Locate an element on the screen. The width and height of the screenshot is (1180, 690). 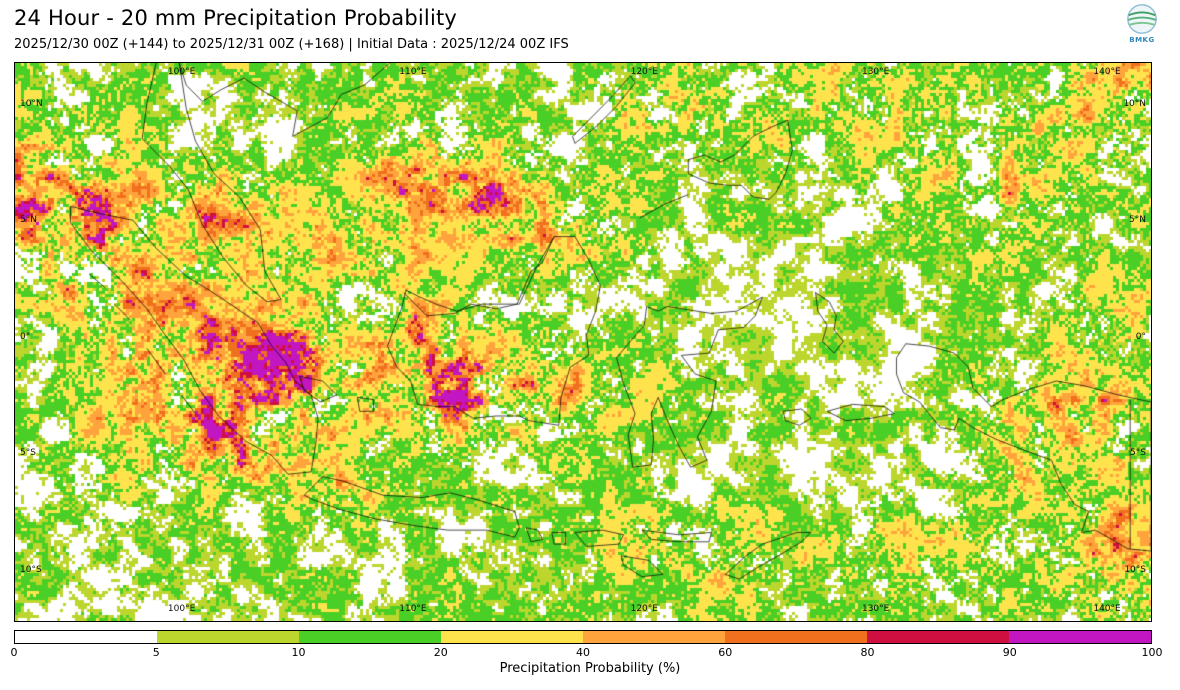
colorbar-tick-label: 10 is located at coordinates (298, 652).